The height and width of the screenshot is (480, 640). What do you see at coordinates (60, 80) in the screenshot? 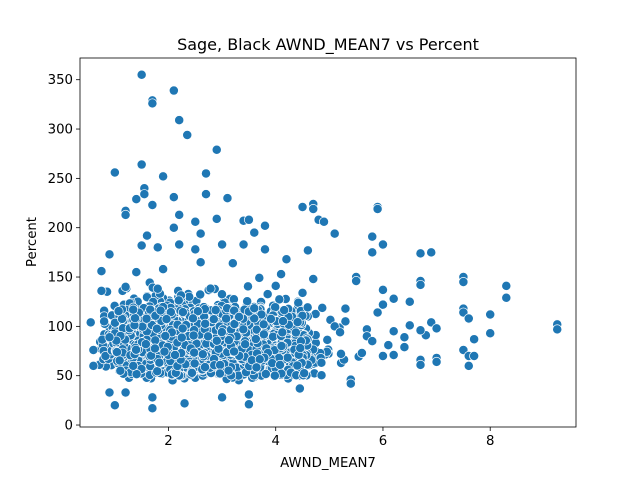
I see `y-tick-label: 350` at bounding box center [60, 80].